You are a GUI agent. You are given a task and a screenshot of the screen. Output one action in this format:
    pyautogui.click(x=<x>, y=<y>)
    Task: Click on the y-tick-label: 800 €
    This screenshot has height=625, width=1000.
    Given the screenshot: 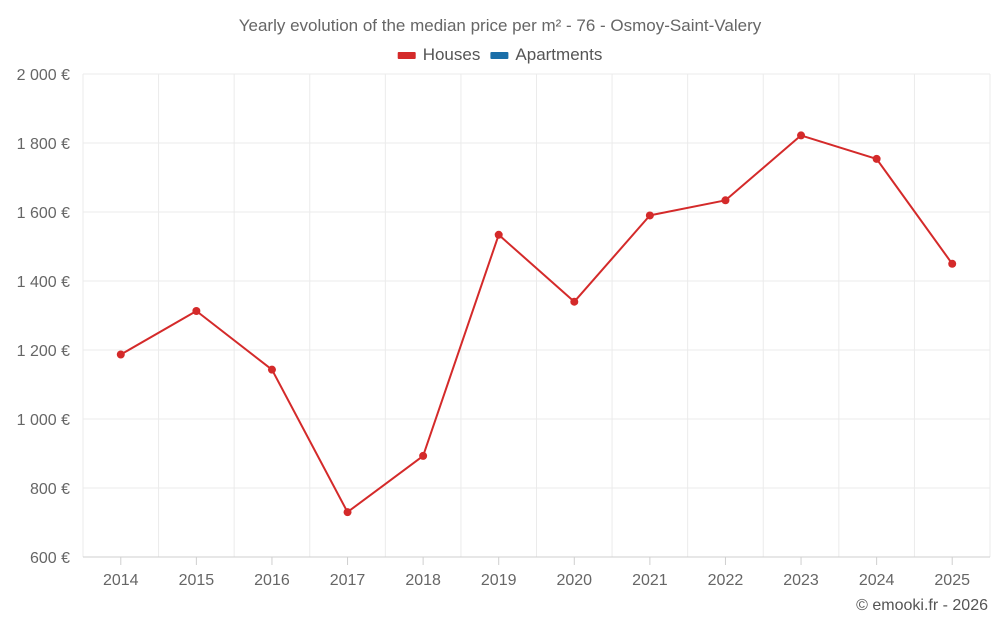 What is the action you would take?
    pyautogui.click(x=50, y=489)
    